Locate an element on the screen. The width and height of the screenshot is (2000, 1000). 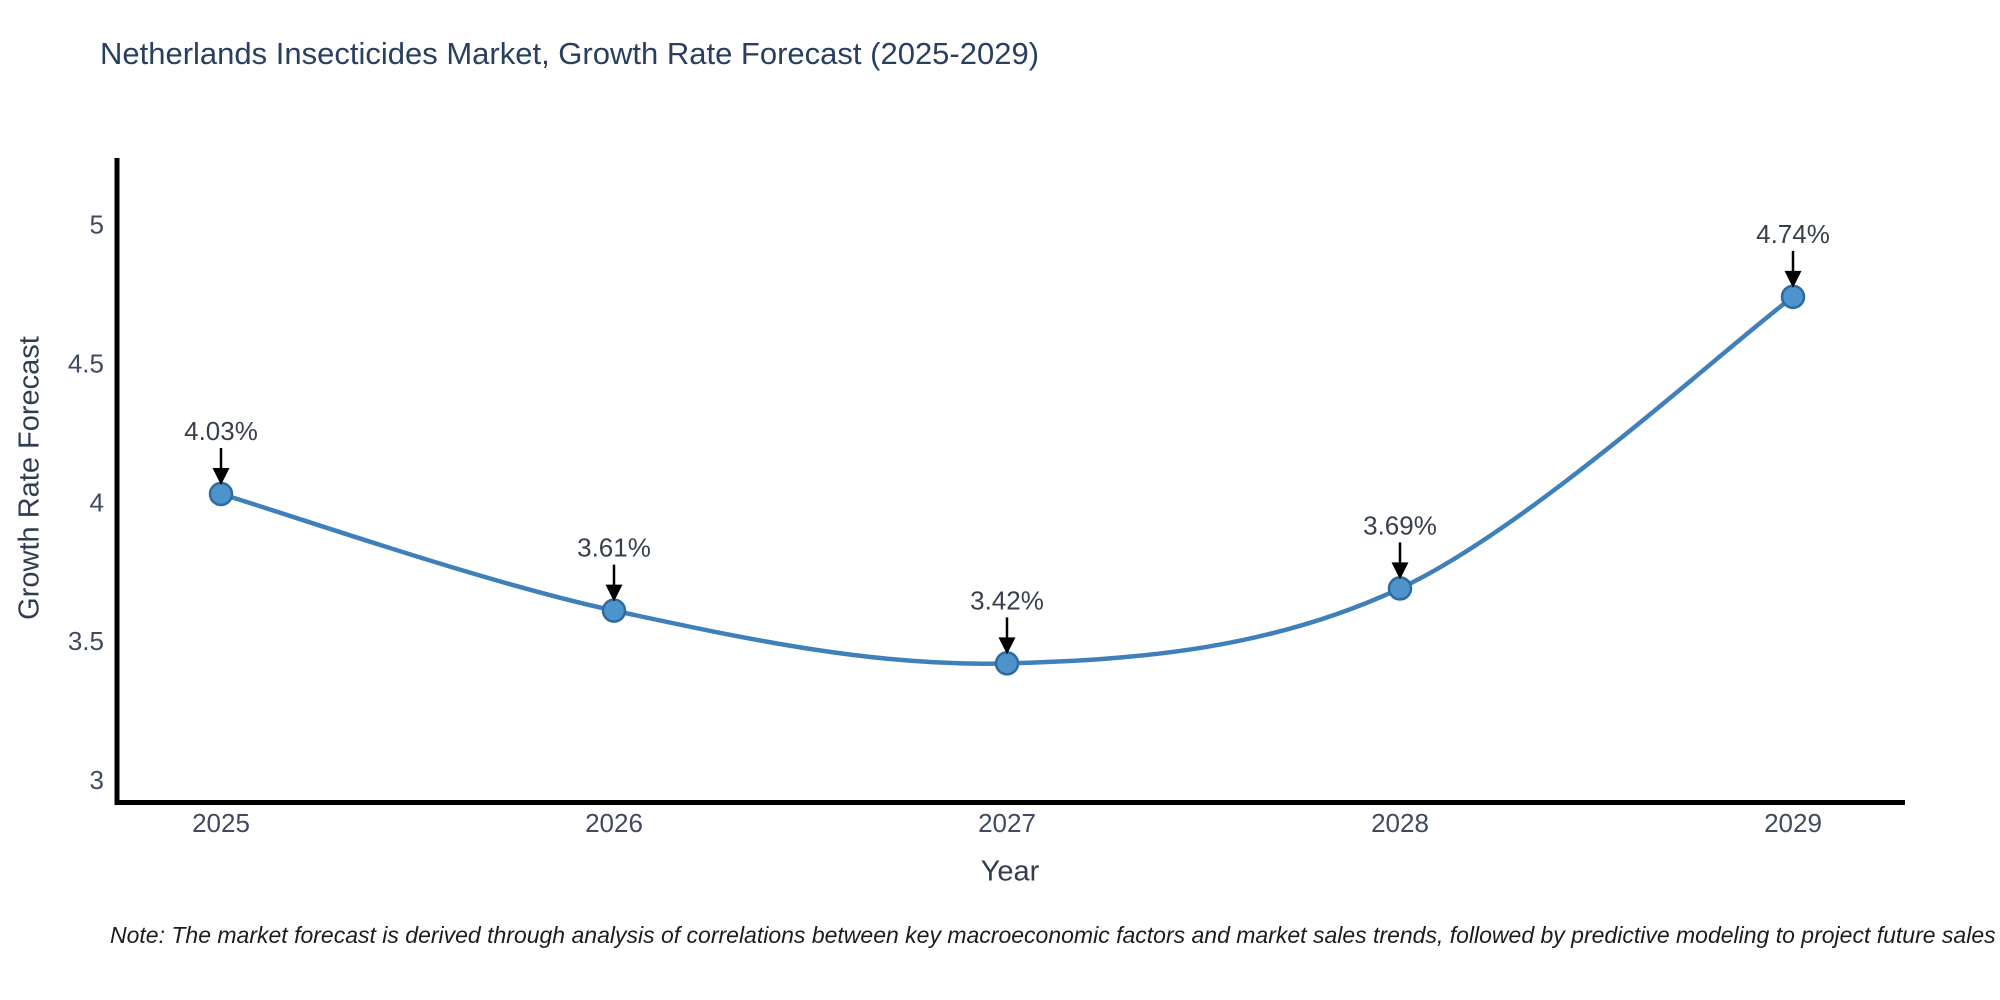
point-value-label: 4.03% is located at coordinates (221, 431).